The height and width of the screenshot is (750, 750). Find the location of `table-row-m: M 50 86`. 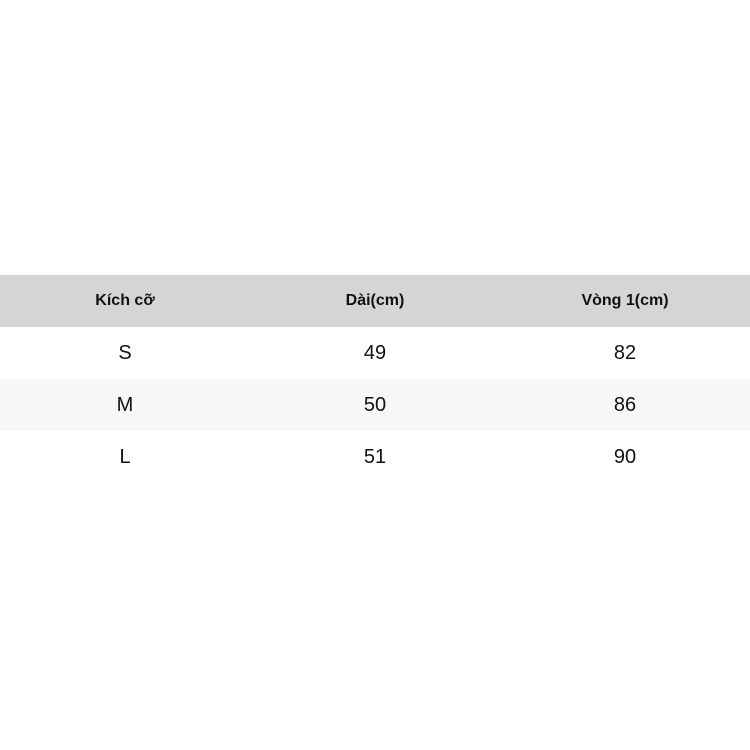

table-row-m: M 50 86 is located at coordinates (375, 405).